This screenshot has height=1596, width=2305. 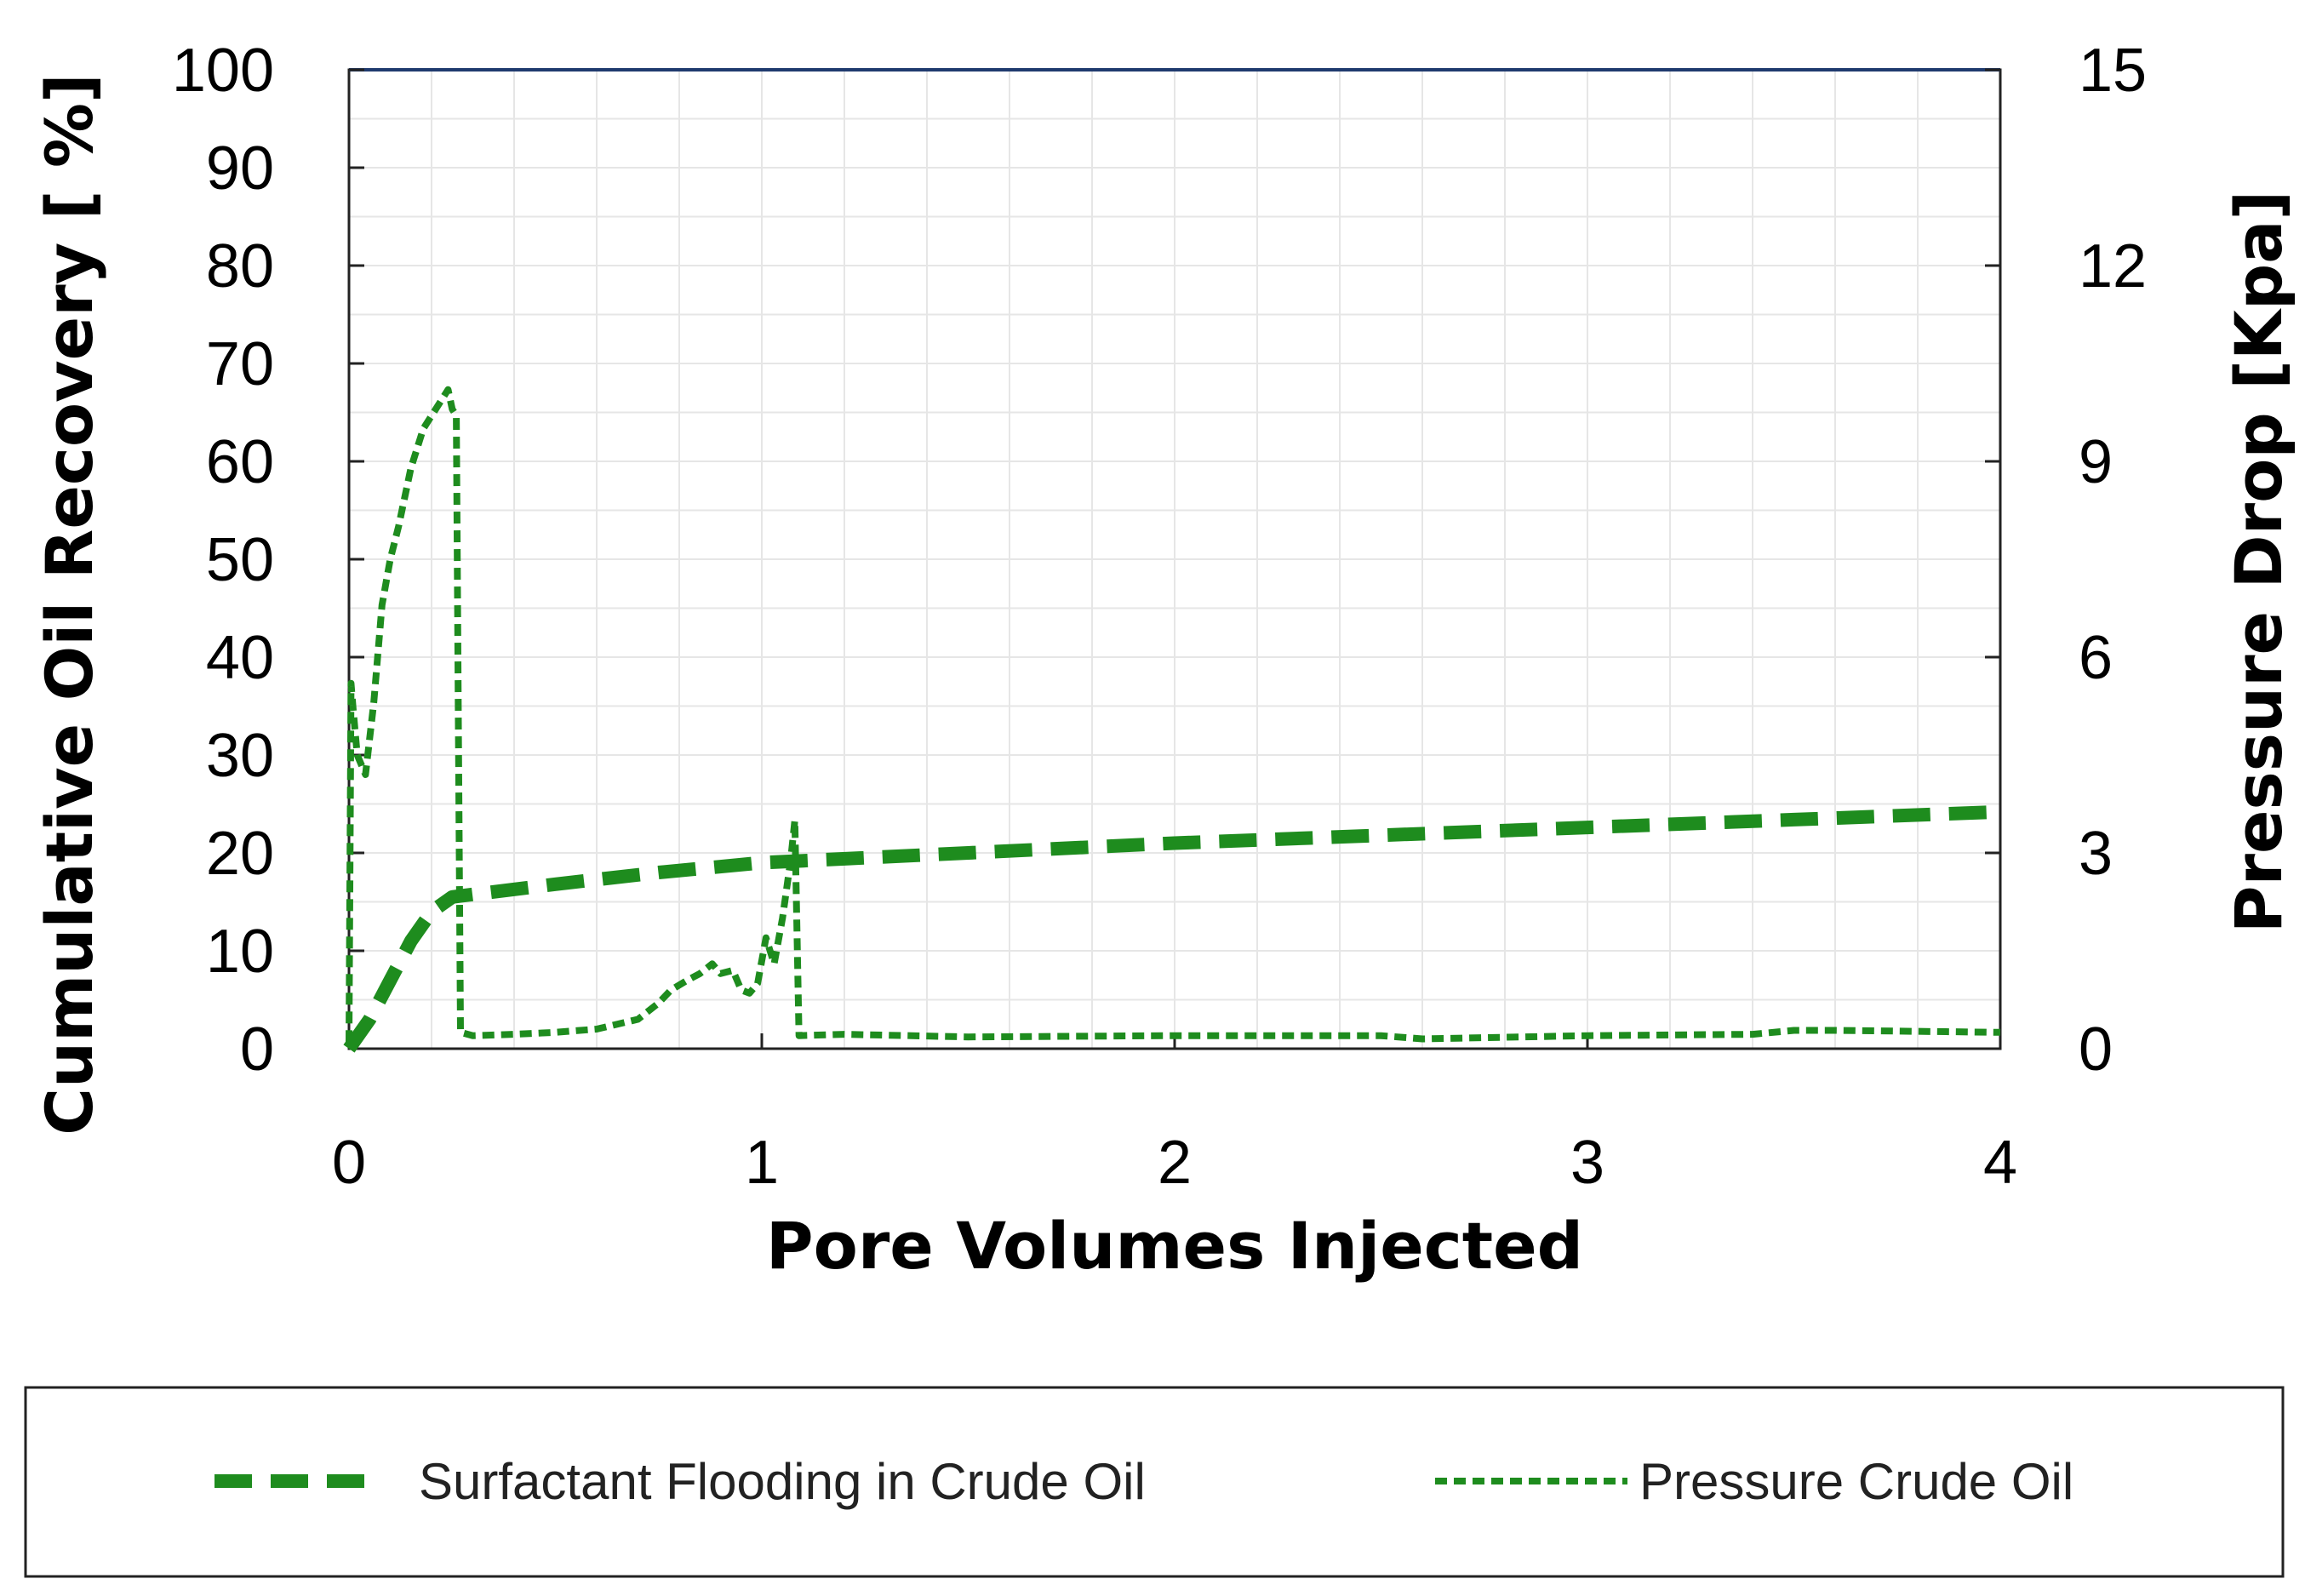 What do you see at coordinates (762, 1163) in the screenshot?
I see `x-tick-label: 1` at bounding box center [762, 1163].